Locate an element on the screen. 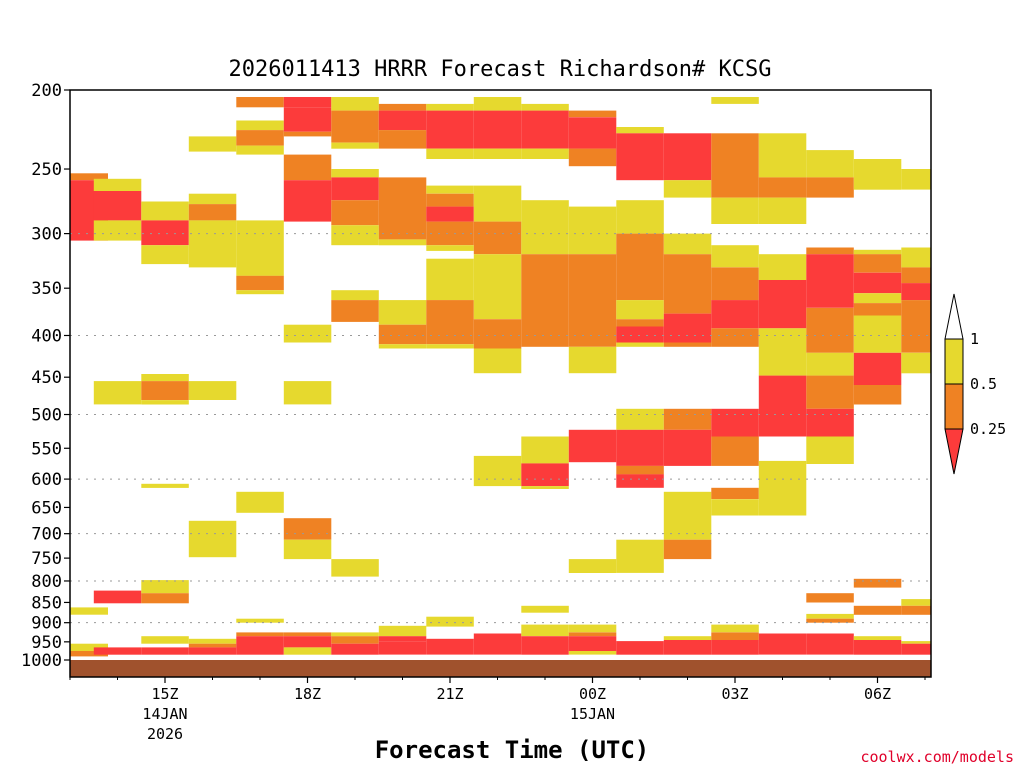 Image resolution: width=1024 pixels, height=768 pixels. y-tick-label: 750 is located at coordinates (46, 559).